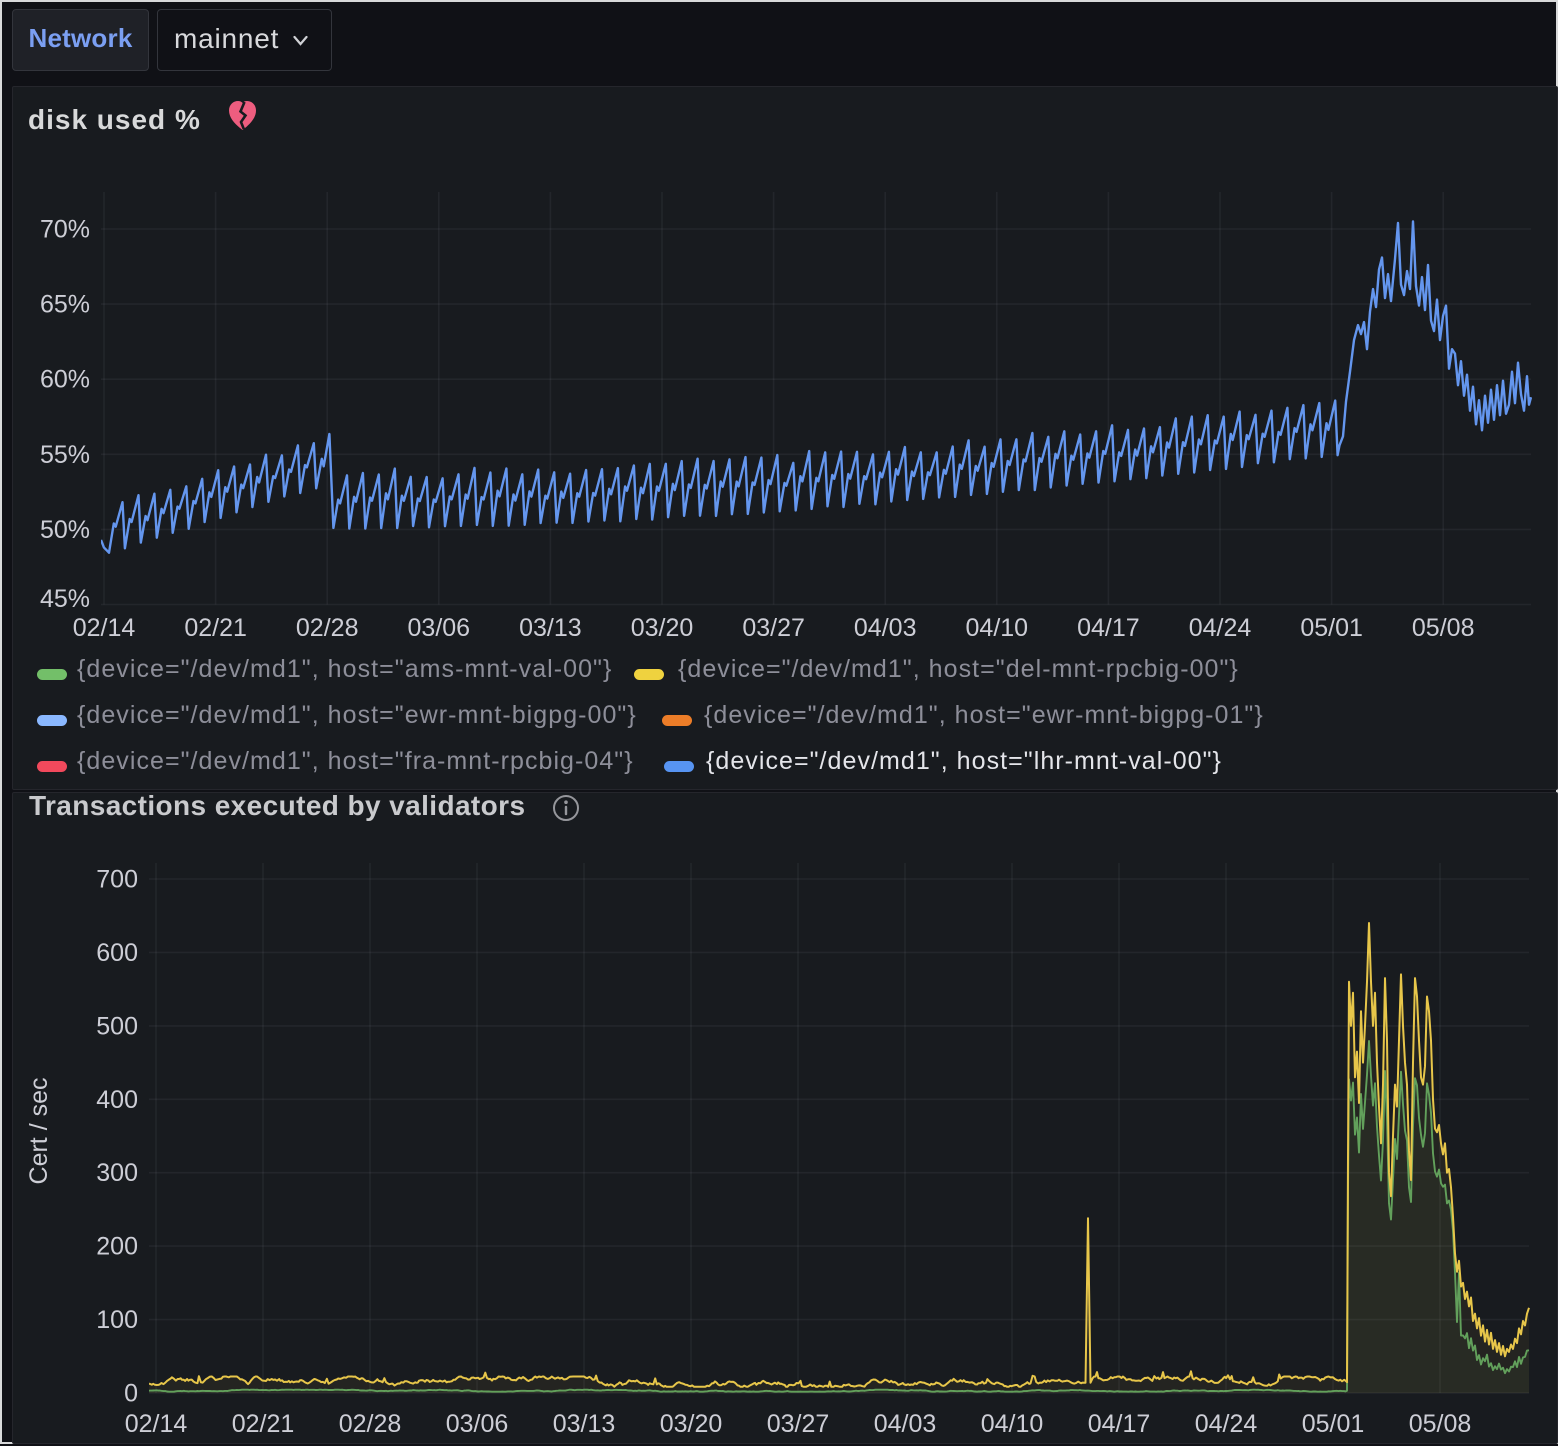  I want to click on svg-text: 70%, so click(65, 230).